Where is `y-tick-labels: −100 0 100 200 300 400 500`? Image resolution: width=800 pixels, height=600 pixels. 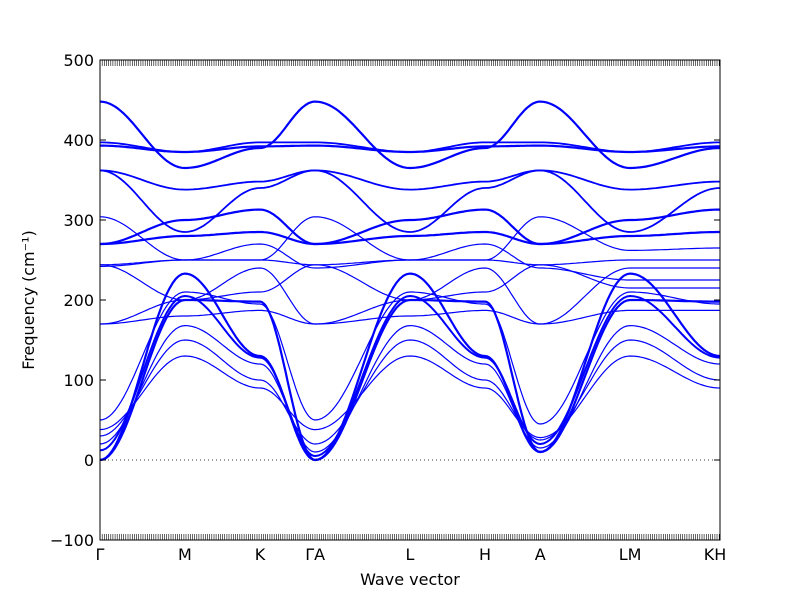 y-tick-labels: −100 0 100 200 300 400 500 is located at coordinates (72, 300).